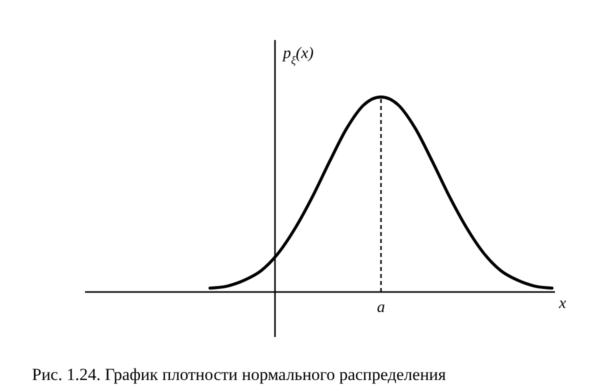 The height and width of the screenshot is (392, 594). I want to click on text: a, so click(381, 307).